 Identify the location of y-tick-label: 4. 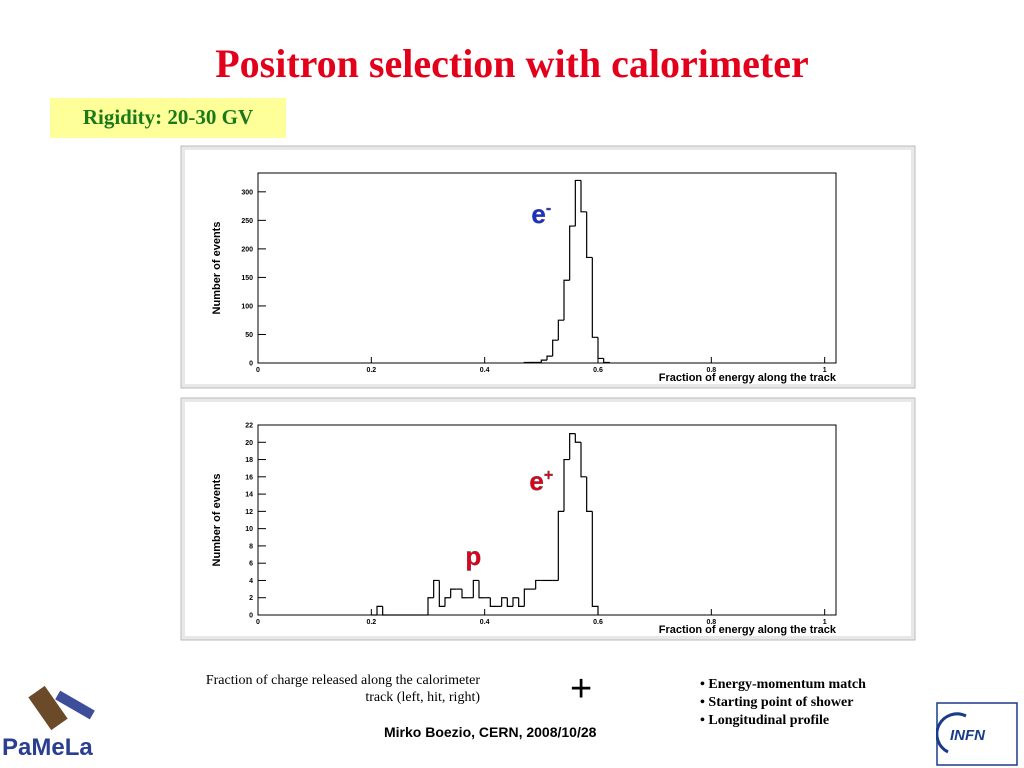
(251, 581).